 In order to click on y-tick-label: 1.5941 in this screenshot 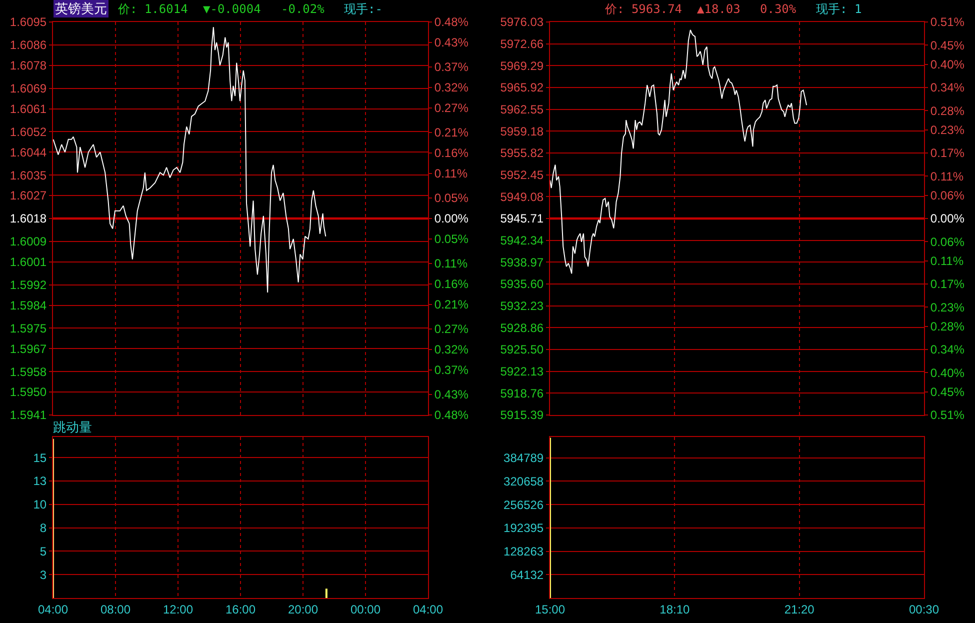, I will do `click(28, 415)`.